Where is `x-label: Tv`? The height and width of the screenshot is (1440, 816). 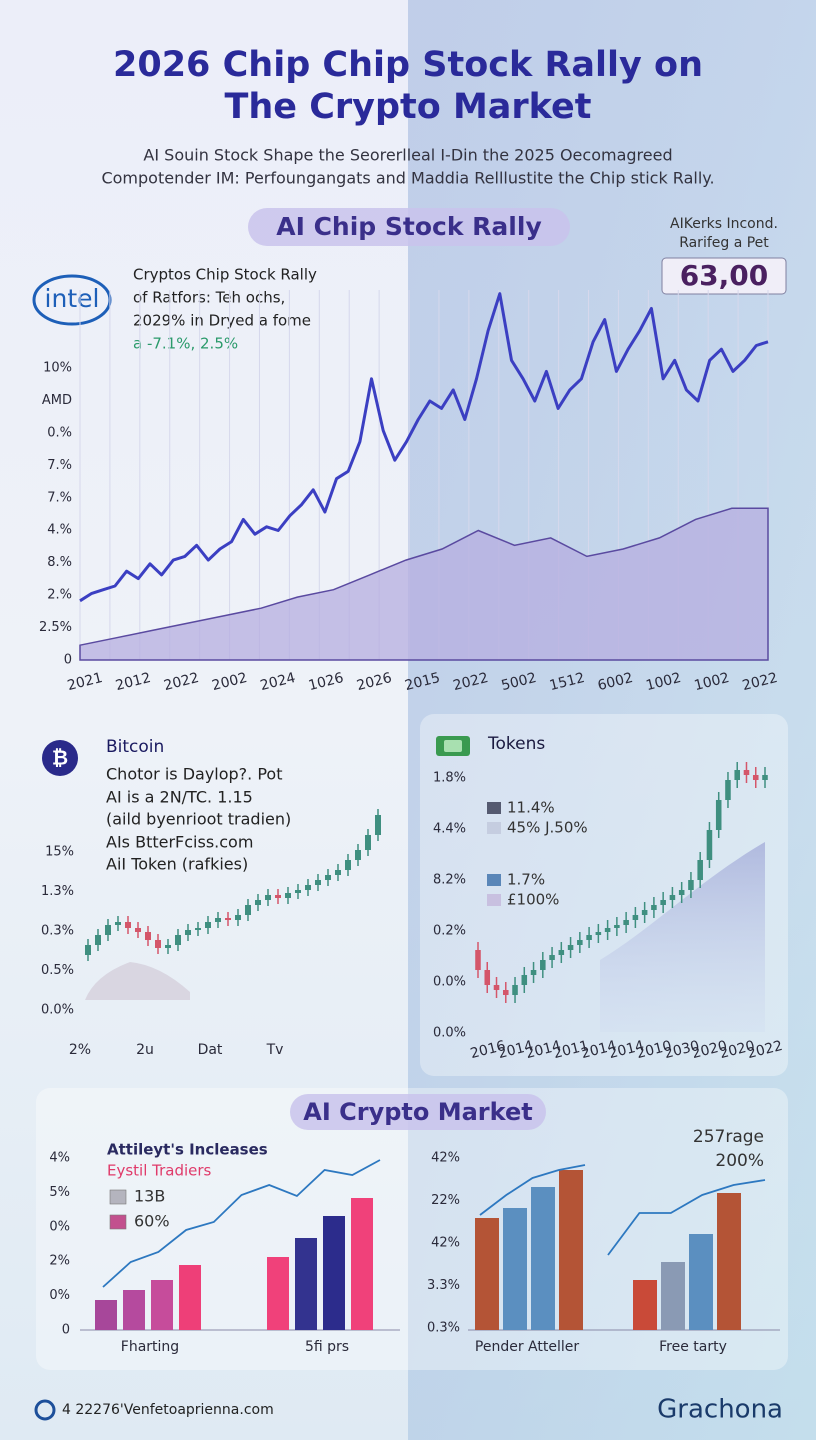 x-label: Tv is located at coordinates (275, 1050).